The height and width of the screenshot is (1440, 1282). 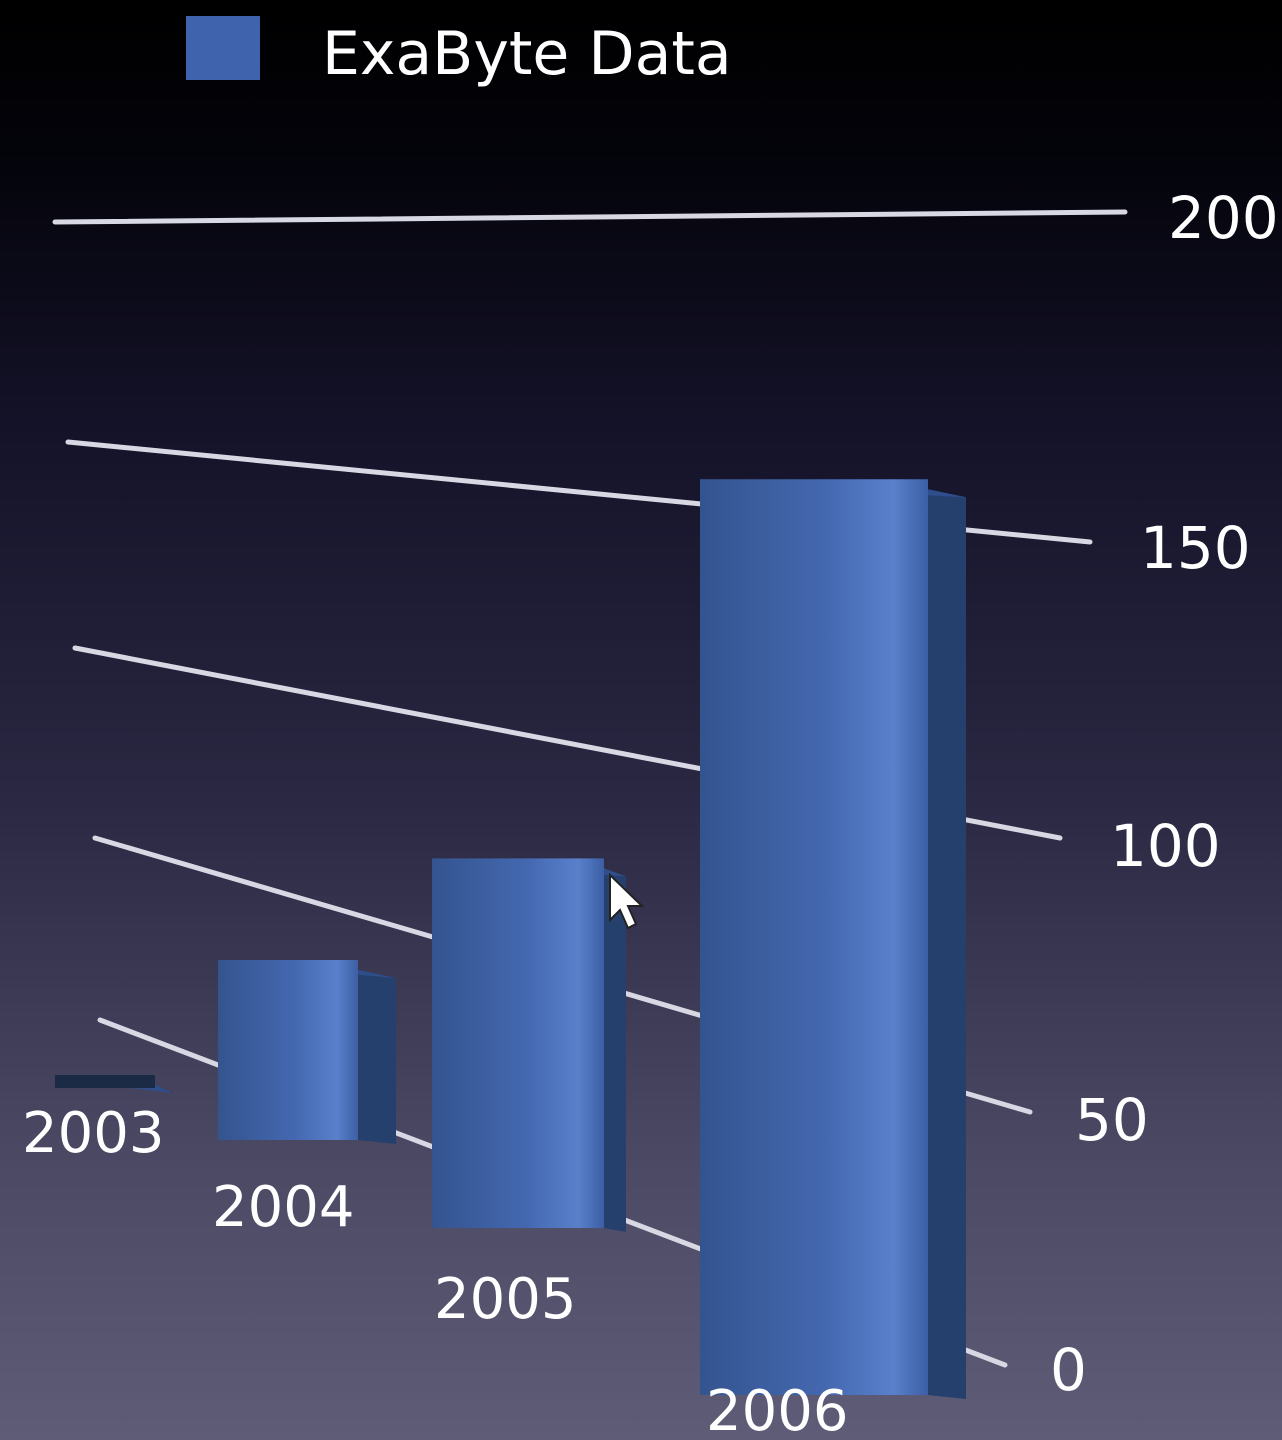 I want to click on y-tick-label: 150, so click(x=1195, y=548).